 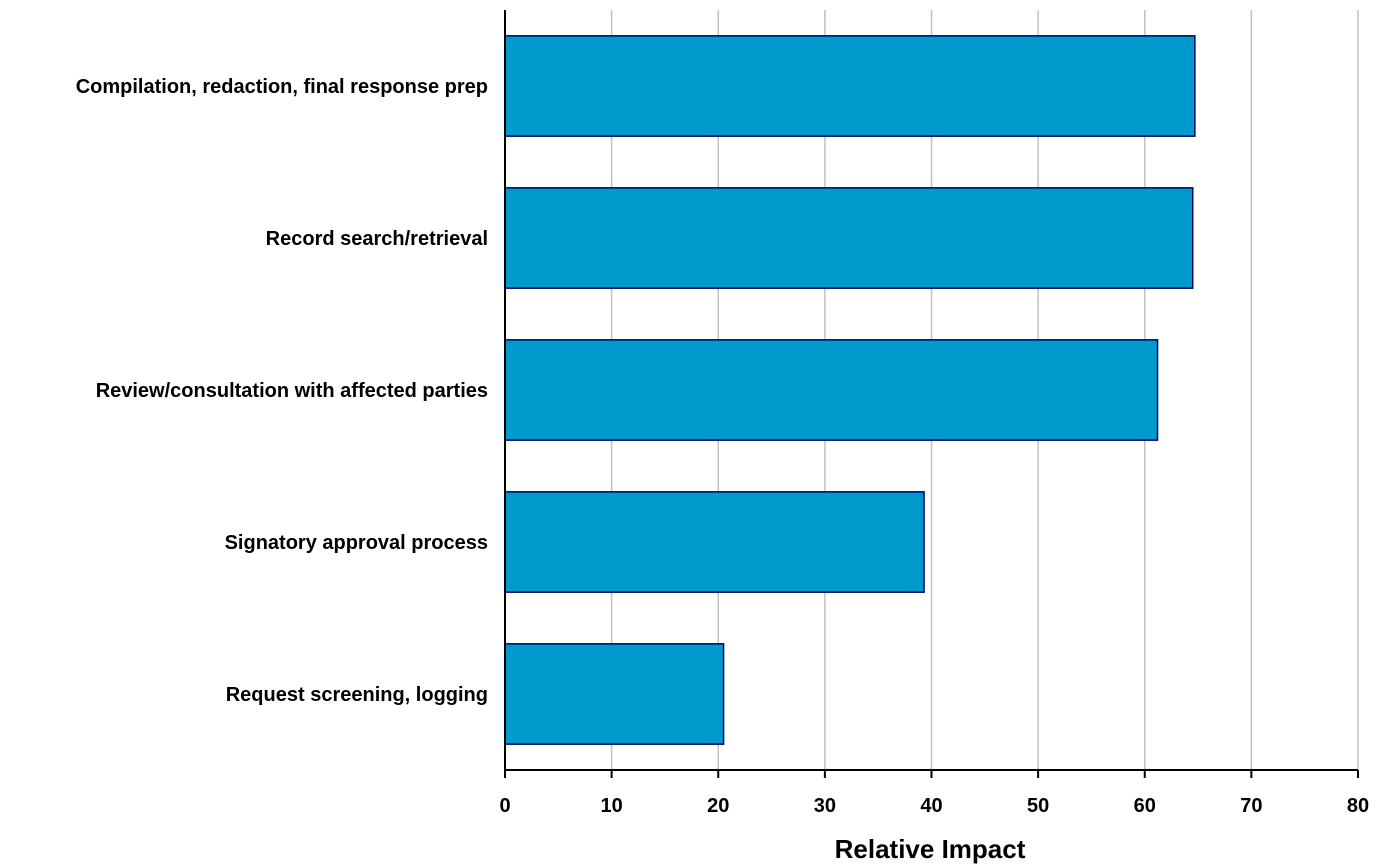 What do you see at coordinates (377, 239) in the screenshot?
I see `category-label: Record search/retrieval` at bounding box center [377, 239].